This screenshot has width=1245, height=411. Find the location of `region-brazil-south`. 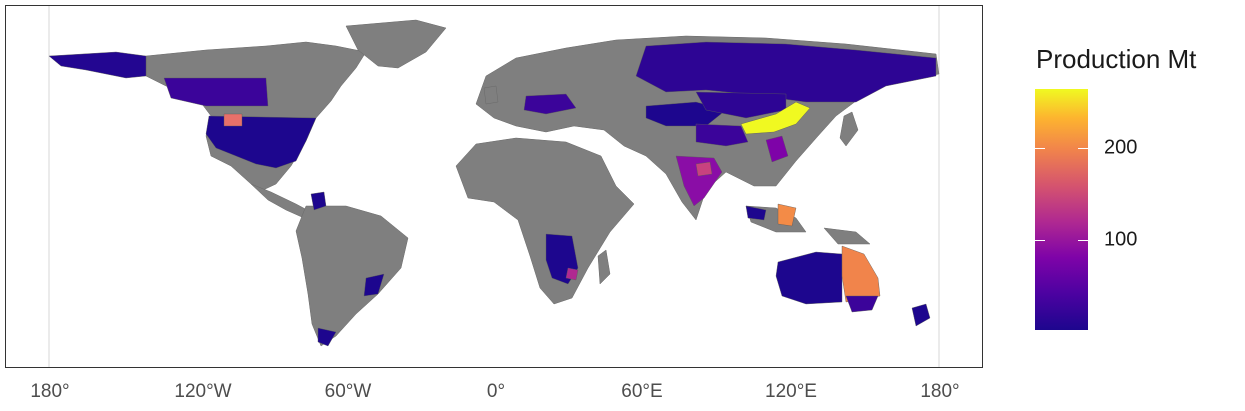

region-brazil-south is located at coordinates (374, 285).